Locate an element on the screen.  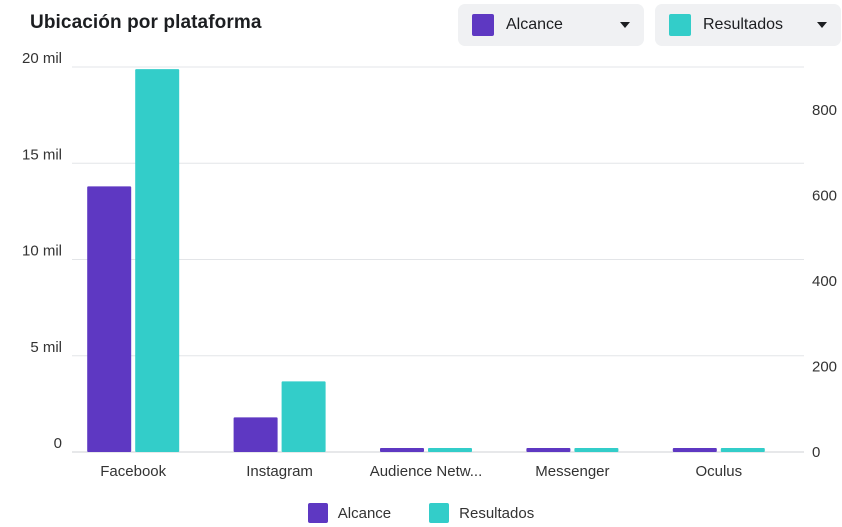
x-tick-label: Instagram is located at coordinates (279, 471).